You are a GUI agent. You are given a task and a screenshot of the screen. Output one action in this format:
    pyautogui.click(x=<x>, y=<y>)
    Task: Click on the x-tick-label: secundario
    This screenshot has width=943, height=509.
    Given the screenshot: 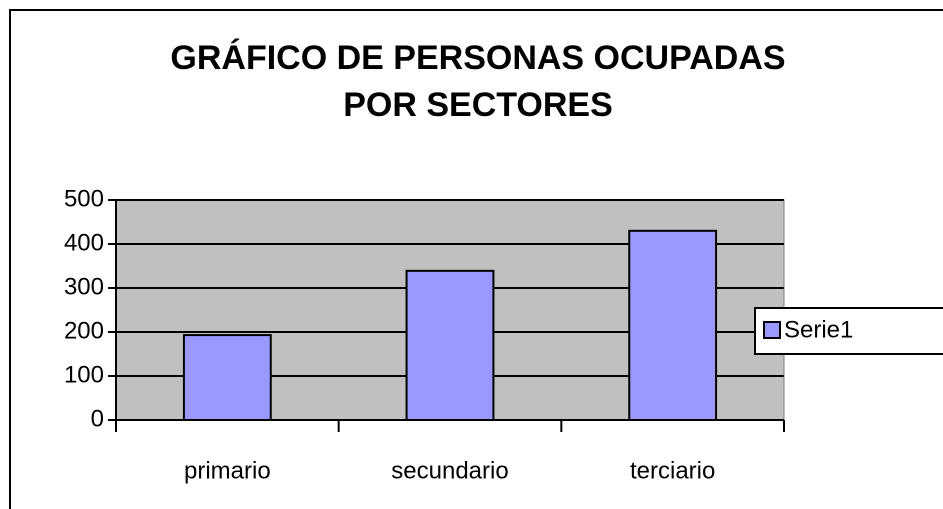 What is the action you would take?
    pyautogui.click(x=449, y=470)
    